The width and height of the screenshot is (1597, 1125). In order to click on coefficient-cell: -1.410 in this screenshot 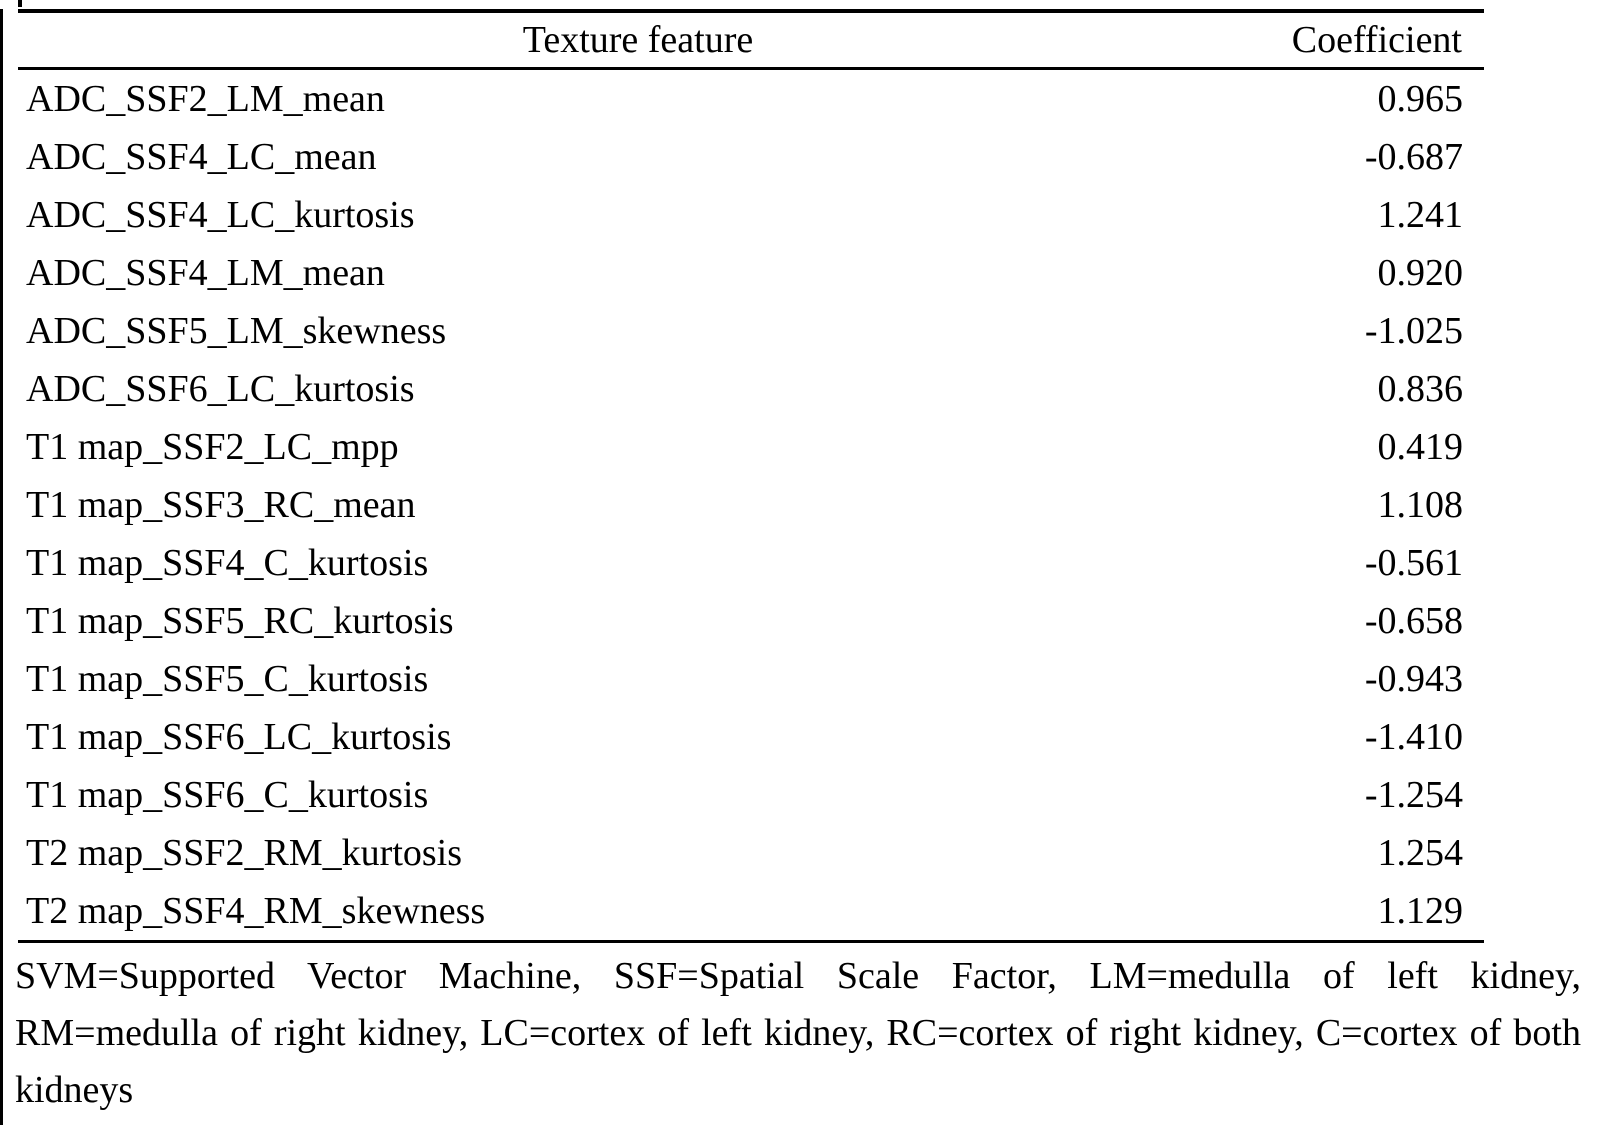, I will do `click(1413, 737)`.